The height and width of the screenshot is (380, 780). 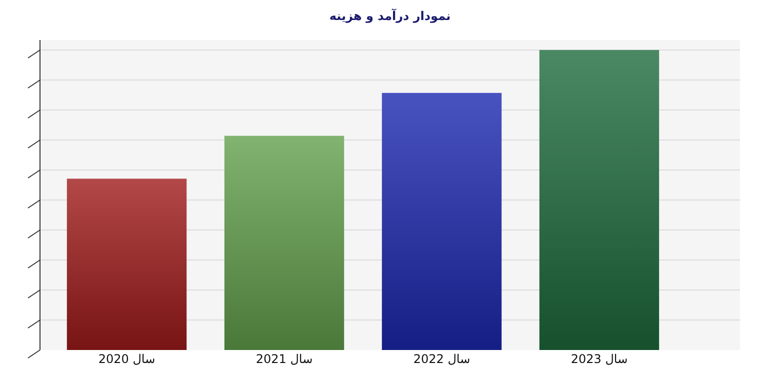 What do you see at coordinates (284, 359) in the screenshot?
I see `x-tick-label: سال 2021` at bounding box center [284, 359].